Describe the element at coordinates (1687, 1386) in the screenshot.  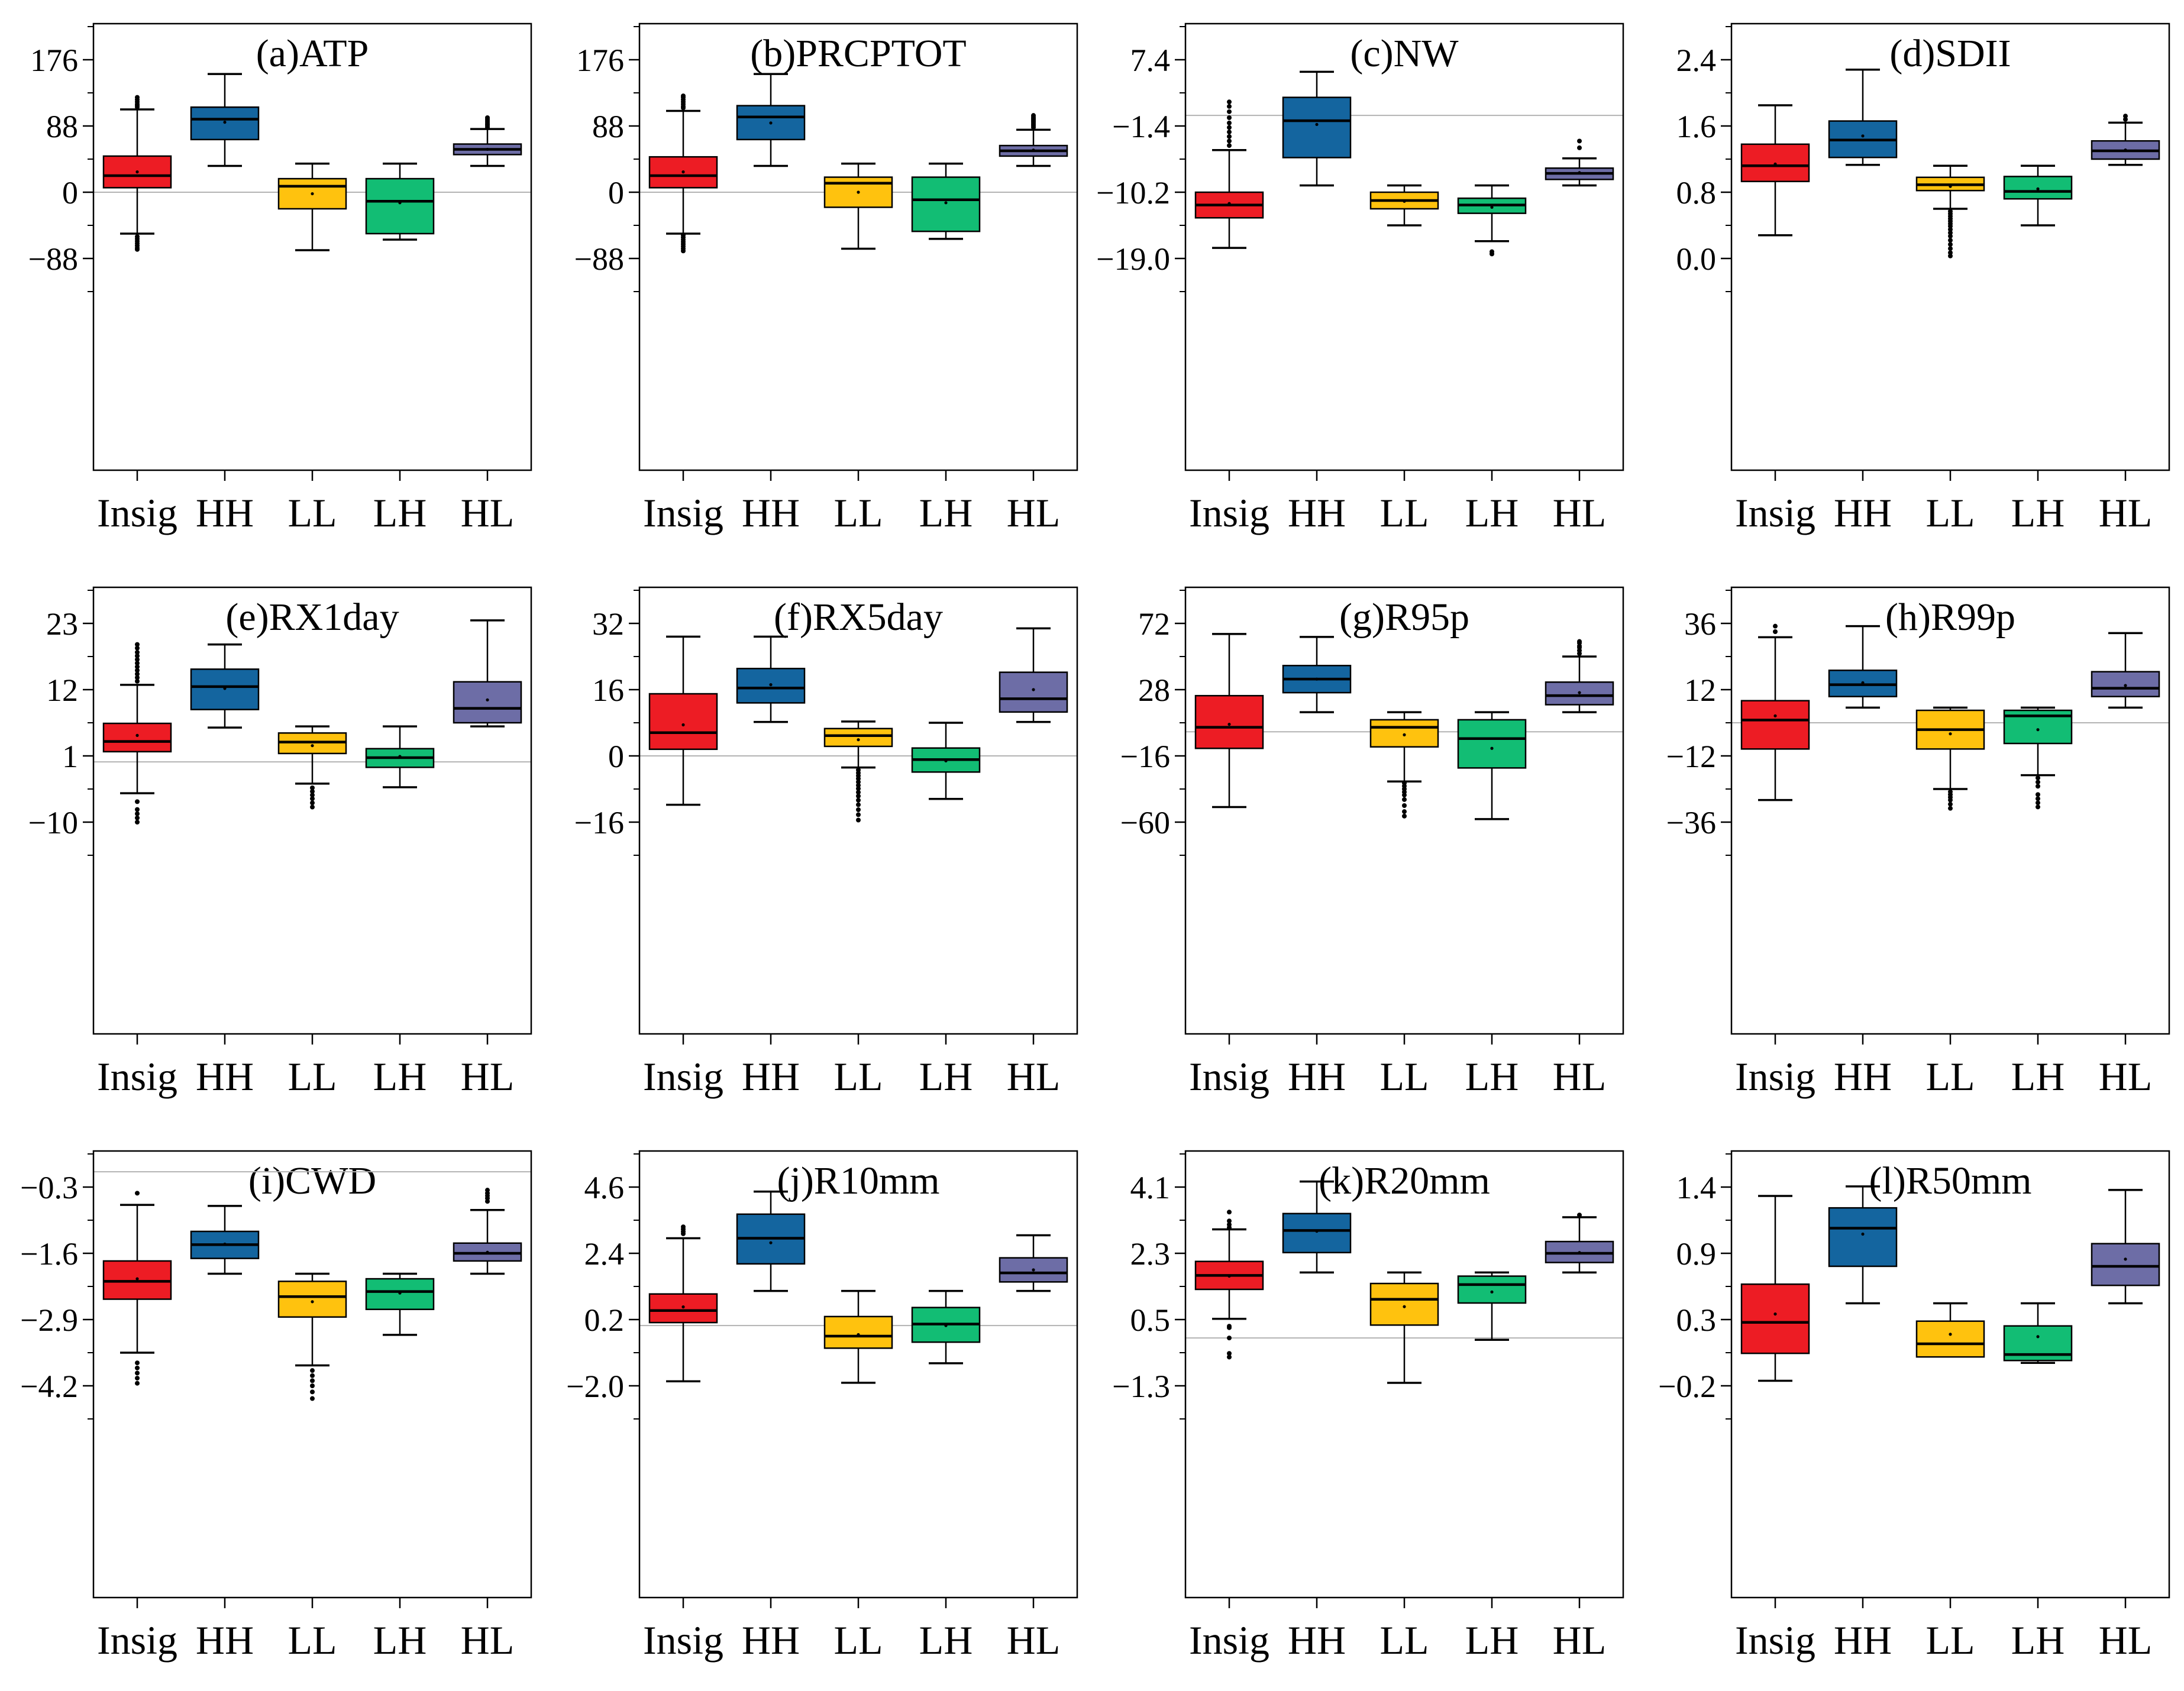
I see `y-tick-label: −0.2` at that location.